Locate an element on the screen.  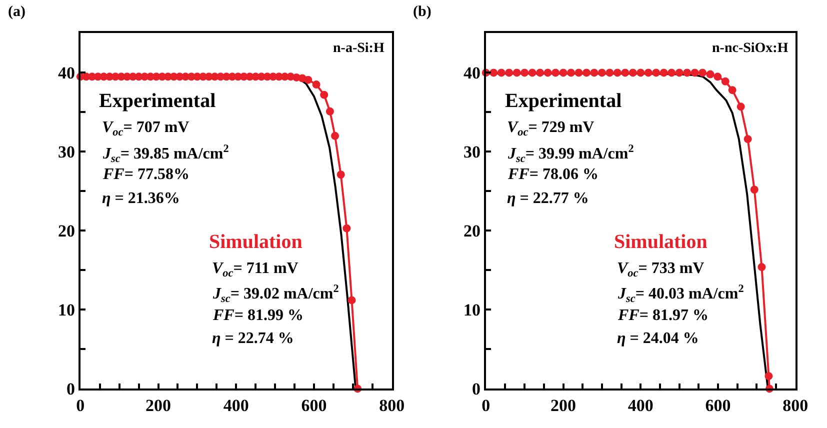
annotation: n-a-Si:H is located at coordinates (358, 48).